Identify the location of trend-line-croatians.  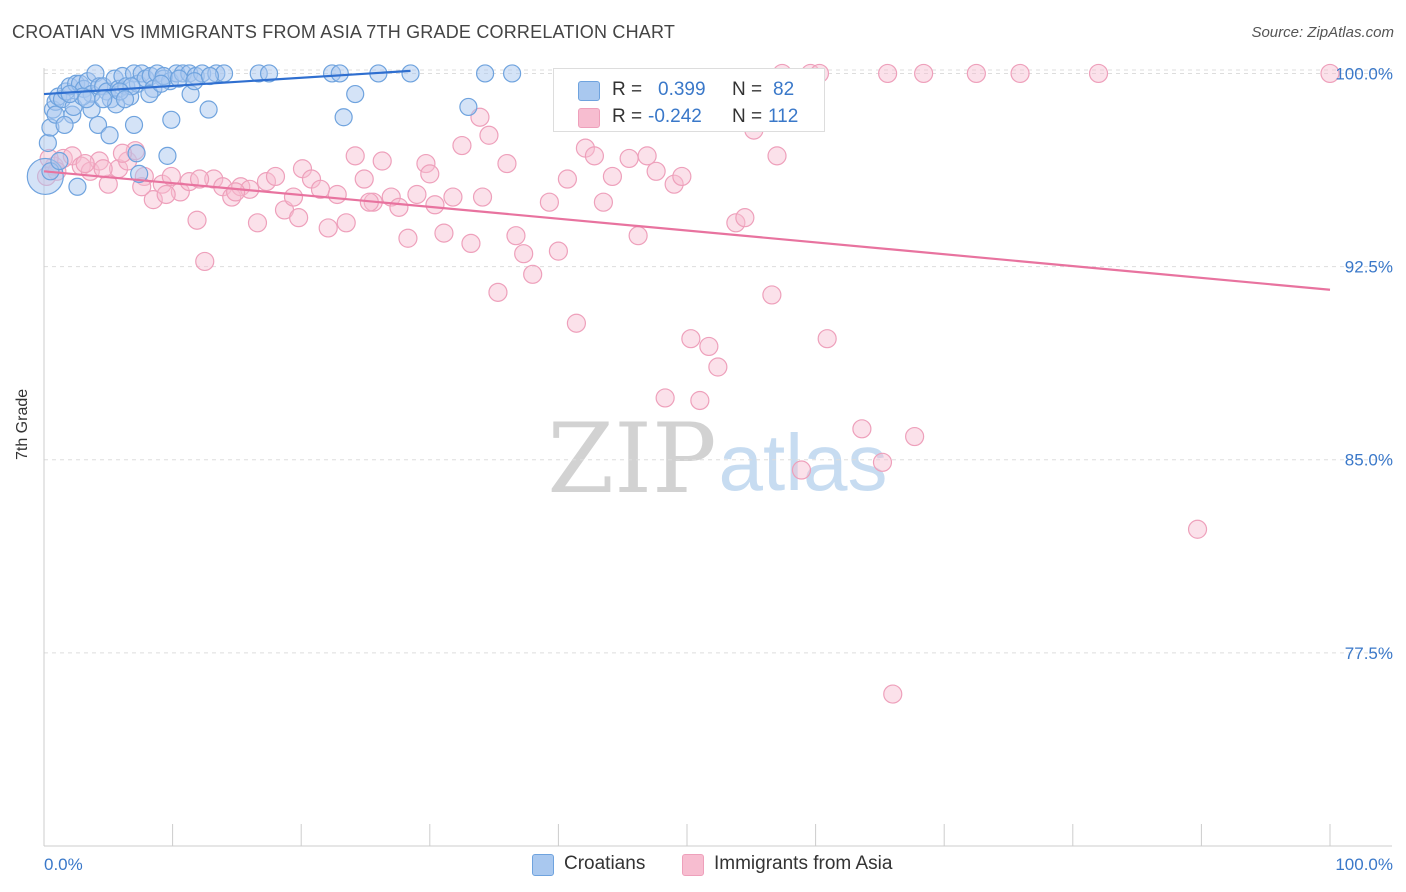
(227, 82).